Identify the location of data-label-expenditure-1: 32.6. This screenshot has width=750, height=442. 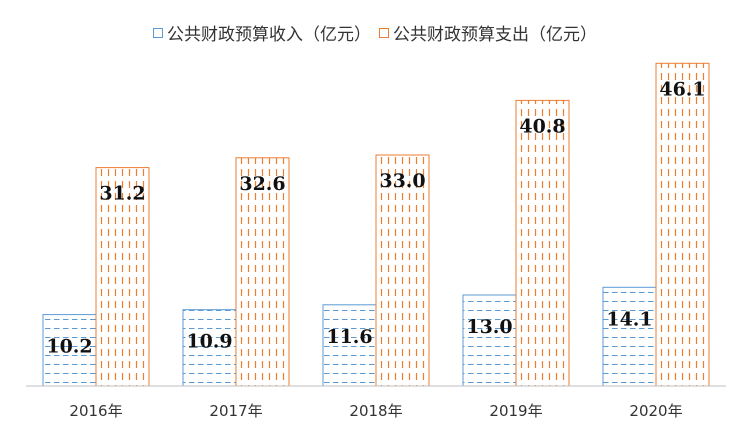
(262, 184).